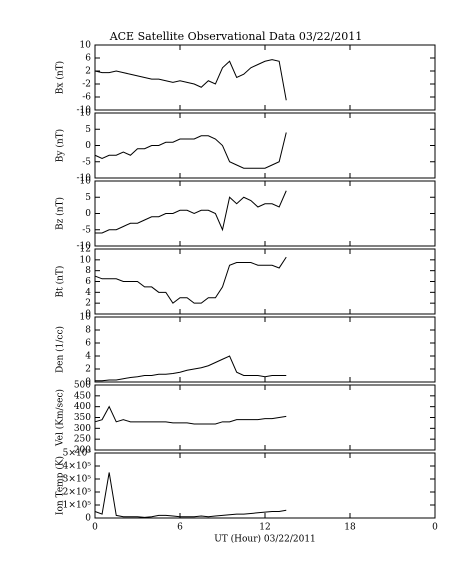 This screenshot has width=453, height=566. What do you see at coordinates (60, 349) in the screenshot?
I see `y-axis-label: Den (1/cc)` at bounding box center [60, 349].